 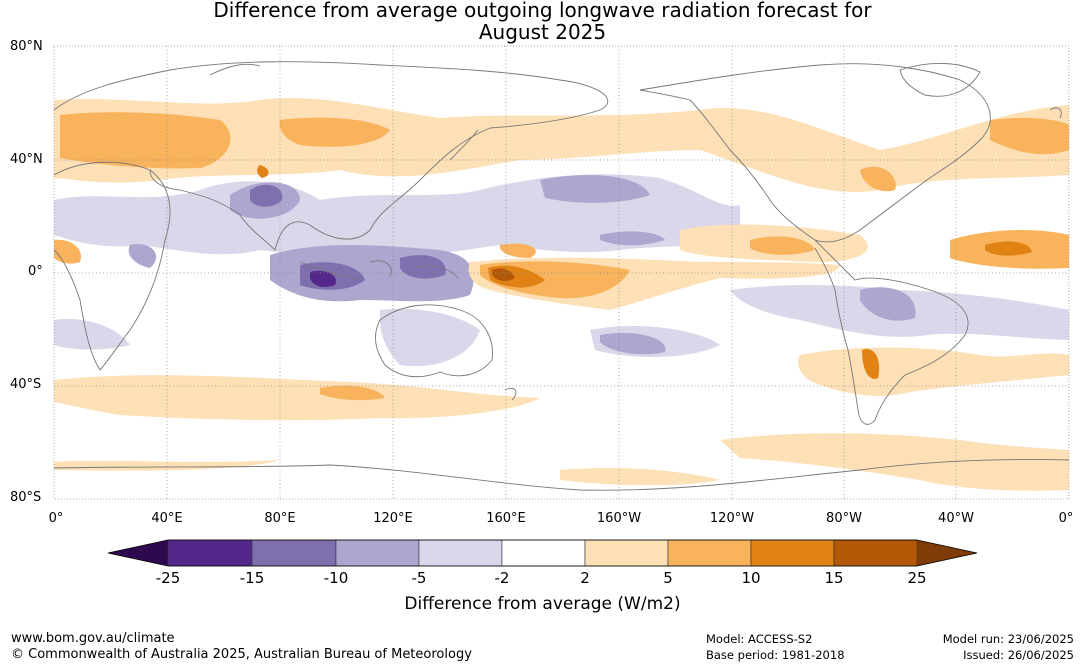 I want to click on colorbar-tick: 5, so click(x=668, y=578).